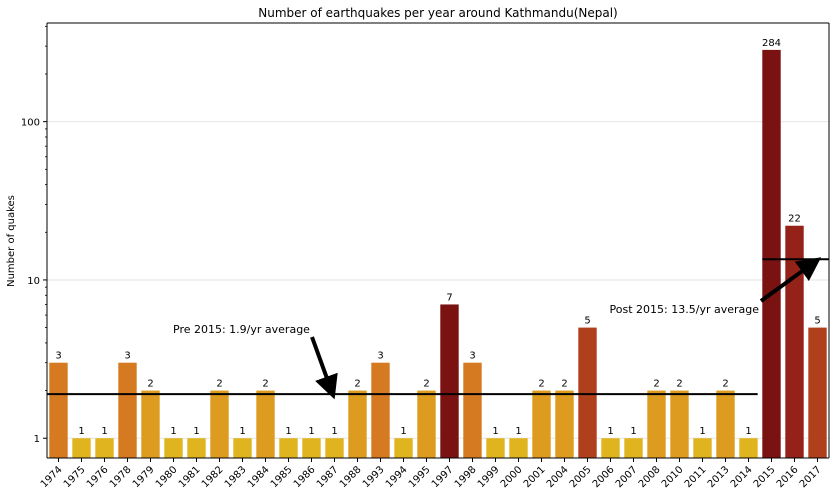  What do you see at coordinates (696, 477) in the screenshot?
I see `x-tick-label-2011: 2011` at bounding box center [696, 477].